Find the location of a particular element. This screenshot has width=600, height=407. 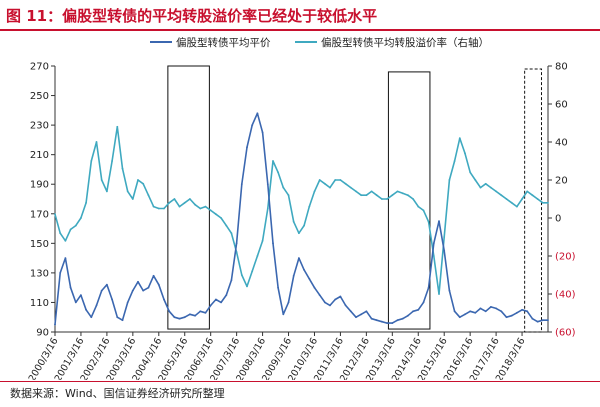

y-left-tick-label: 190 is located at coordinates (39, 185).